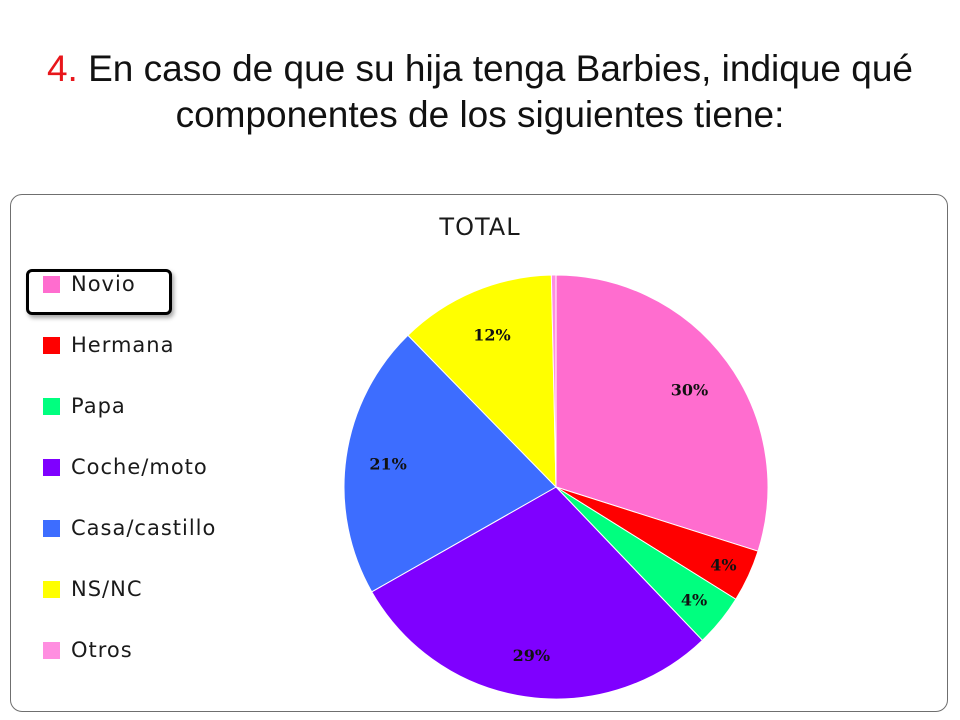  Describe the element at coordinates (553, 381) in the screenshot. I see `pie-slice-otros` at that location.